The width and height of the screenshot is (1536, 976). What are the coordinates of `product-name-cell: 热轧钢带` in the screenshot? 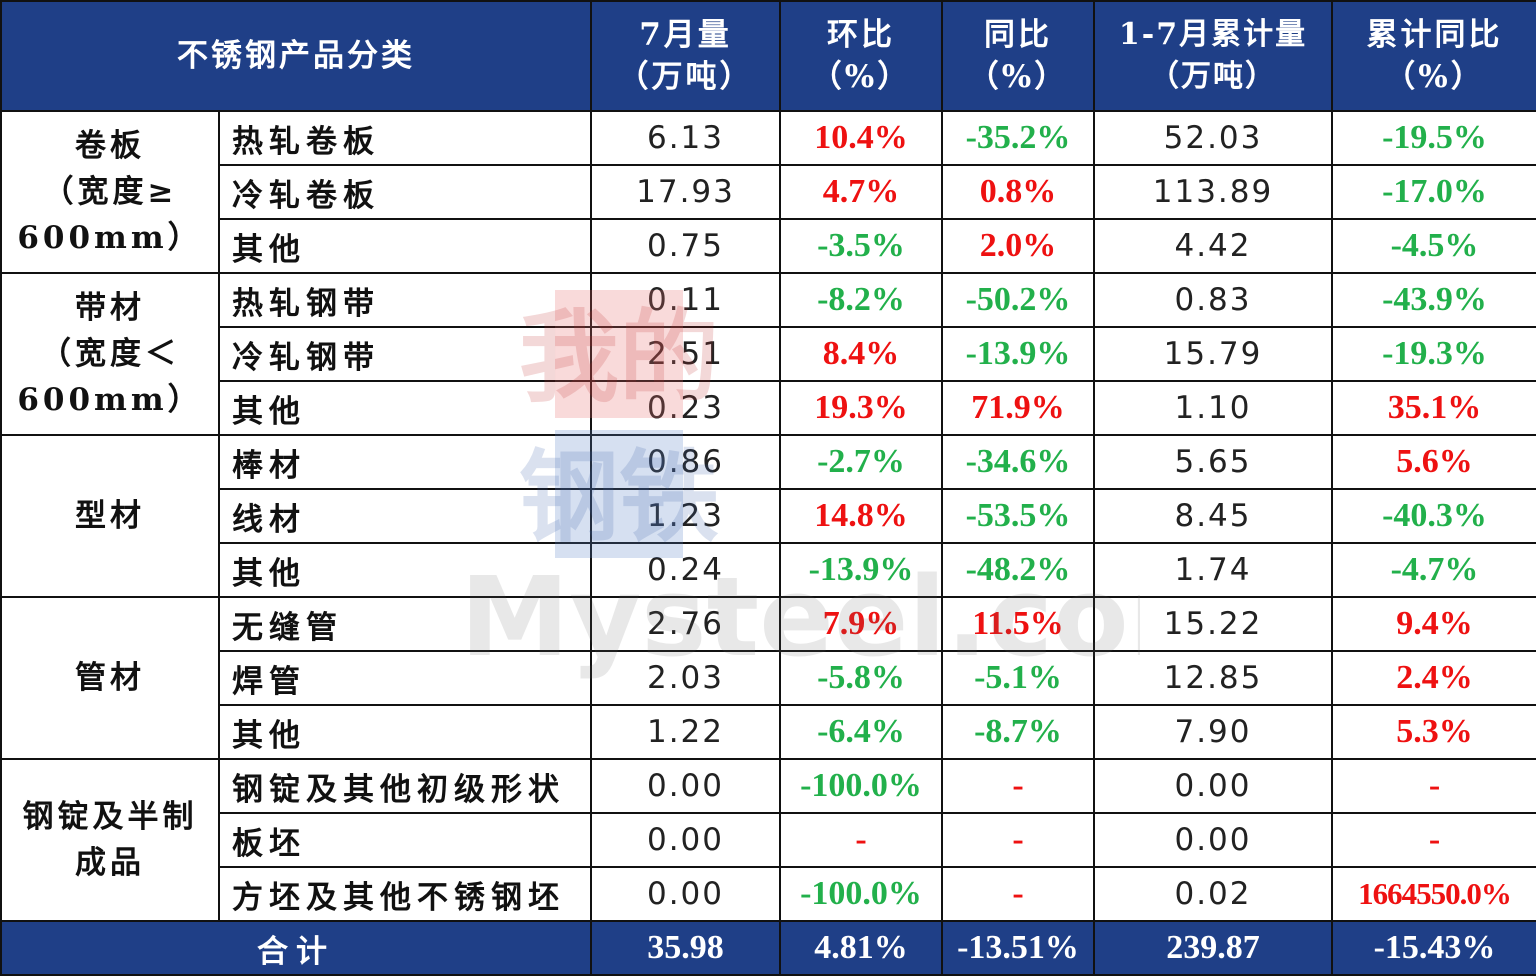 It's located at (405, 300).